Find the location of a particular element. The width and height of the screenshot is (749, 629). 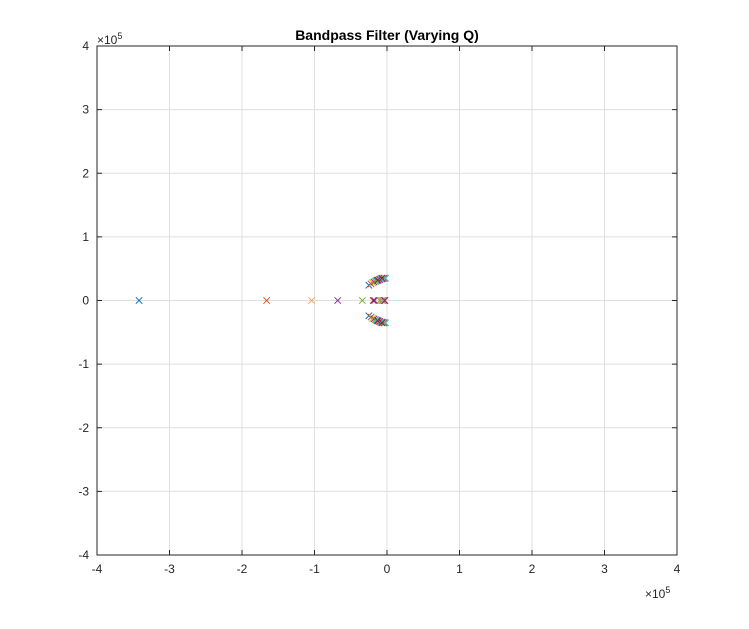

x-tick-label: 4 is located at coordinates (677, 569).